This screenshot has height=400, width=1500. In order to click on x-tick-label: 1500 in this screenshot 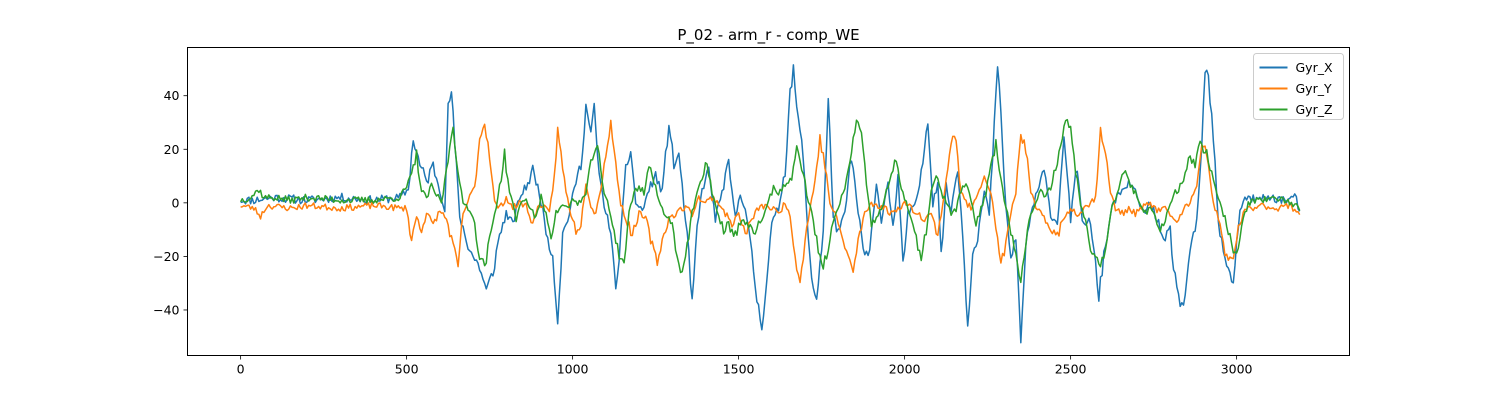, I will do `click(739, 369)`.